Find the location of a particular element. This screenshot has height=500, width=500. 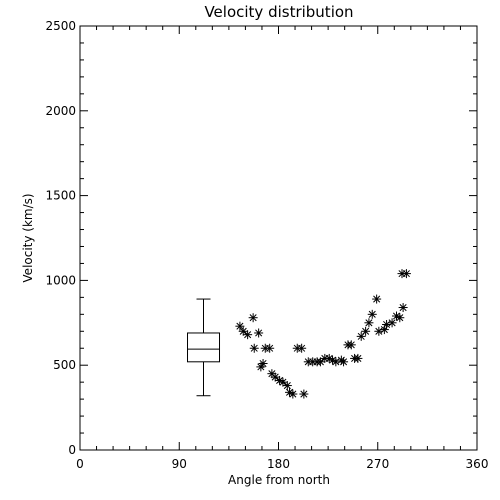

box-iqr is located at coordinates (204, 347).